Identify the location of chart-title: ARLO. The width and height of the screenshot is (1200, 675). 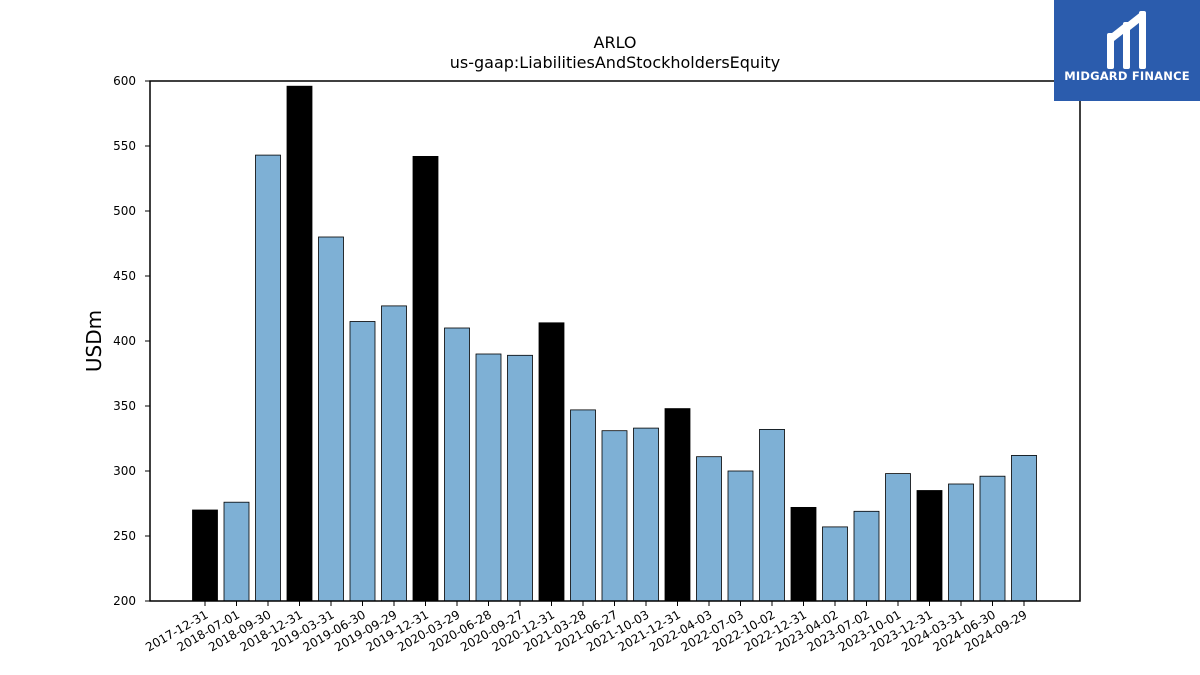
(615, 42).